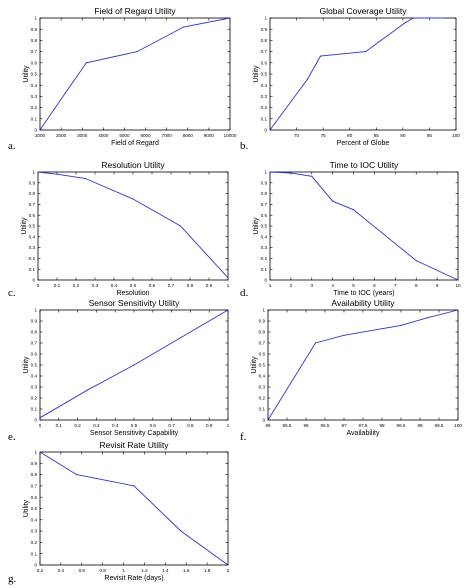 Image resolution: width=474 pixels, height=588 pixels. What do you see at coordinates (344, 425) in the screenshot?
I see `x-tick-label: 97` at bounding box center [344, 425].